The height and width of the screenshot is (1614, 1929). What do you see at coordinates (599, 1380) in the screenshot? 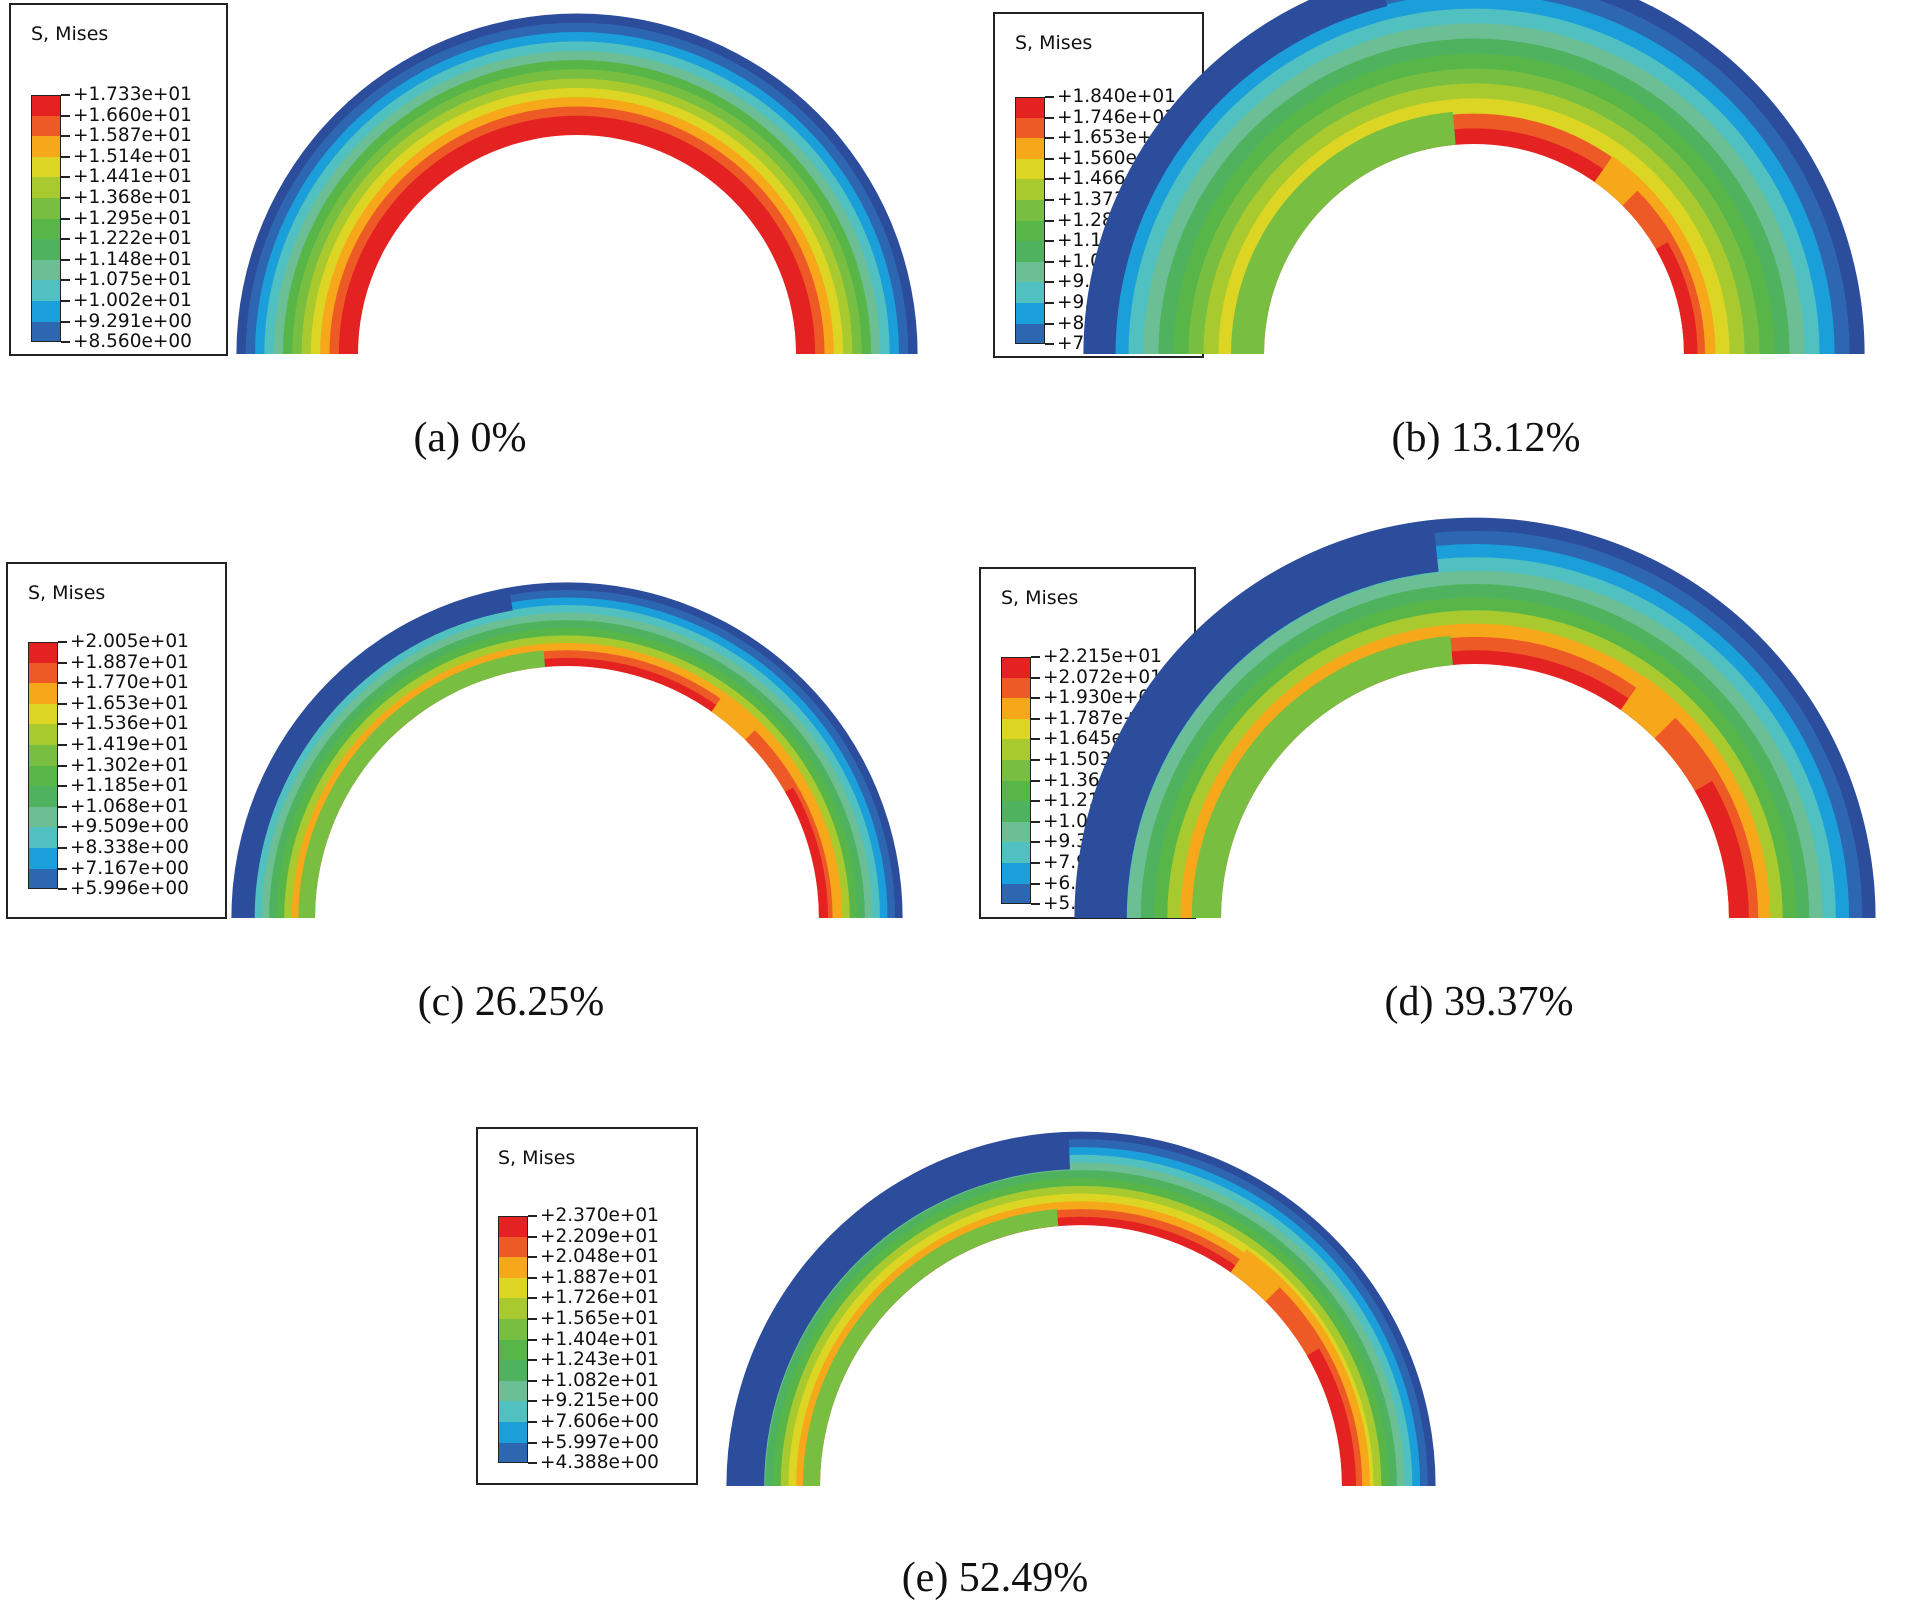
I see `legend-value: +1.082e+01` at bounding box center [599, 1380].